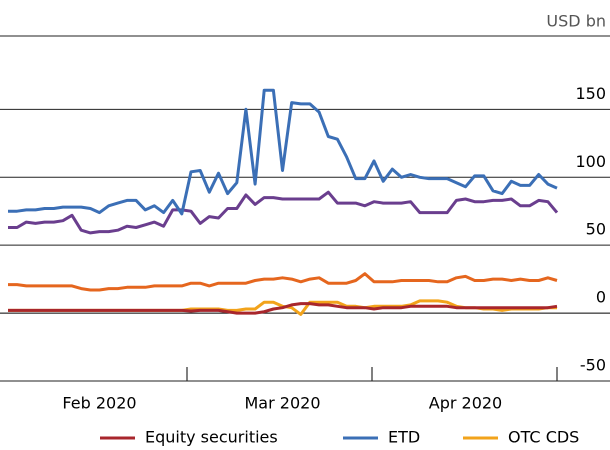 Image resolution: width=610 pixels, height=450 pixels. Describe the element at coordinates (465, 403) in the screenshot. I see `x-tick-label: Apr 2020` at that location.